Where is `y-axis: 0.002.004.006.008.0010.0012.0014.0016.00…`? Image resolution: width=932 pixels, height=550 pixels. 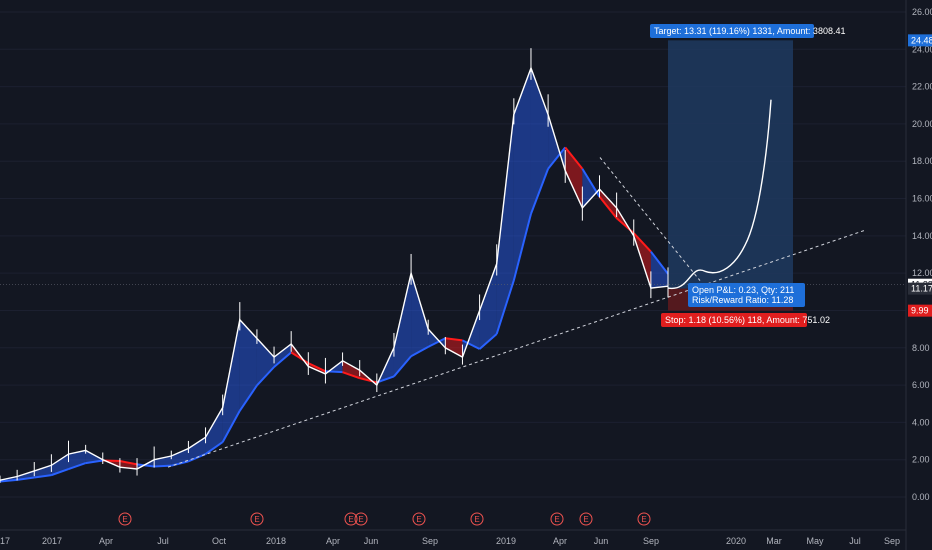 y-axis: 0.002.004.006.008.0010.0012.0014.0016.00… is located at coordinates (918, 275).